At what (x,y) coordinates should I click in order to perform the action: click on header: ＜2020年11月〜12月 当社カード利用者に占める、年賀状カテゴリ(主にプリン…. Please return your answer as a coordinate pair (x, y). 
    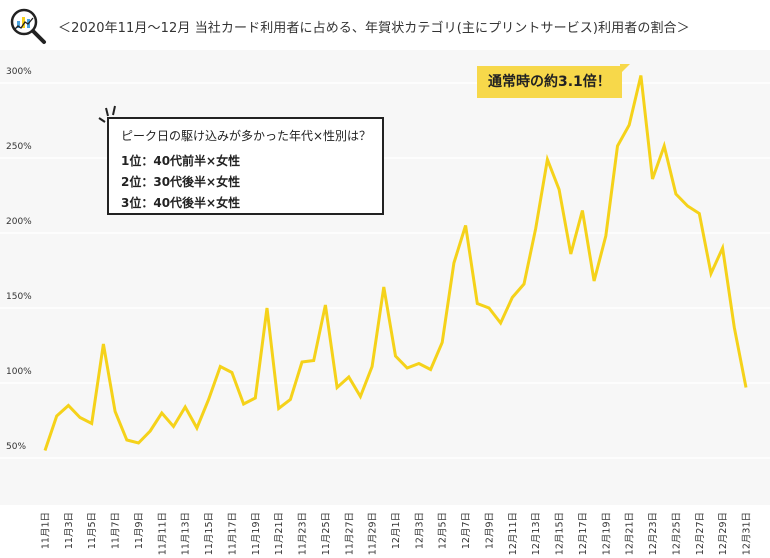
    Looking at the image, I should click on (385, 25).